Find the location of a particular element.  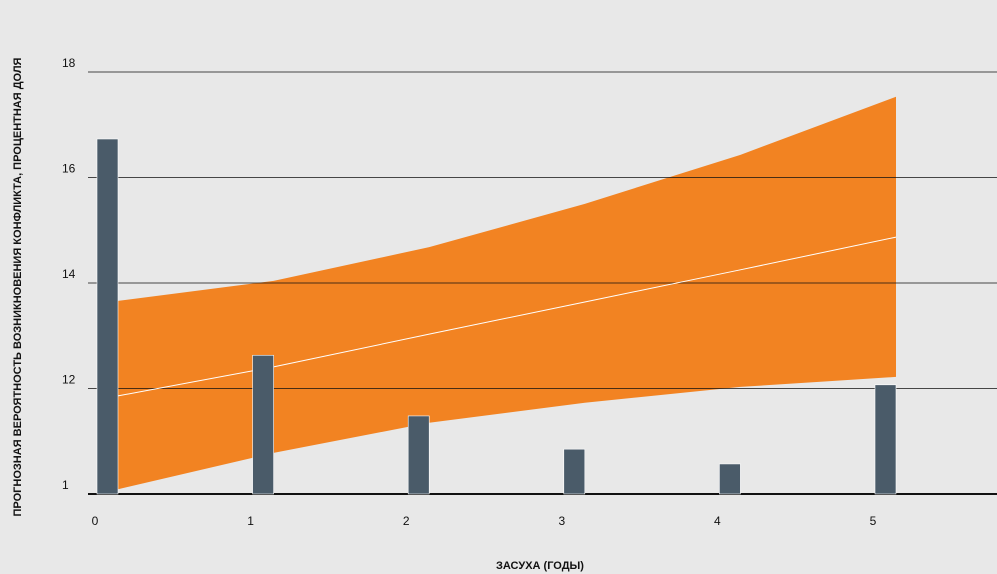

y-tick-label: 18 is located at coordinates (69, 63).